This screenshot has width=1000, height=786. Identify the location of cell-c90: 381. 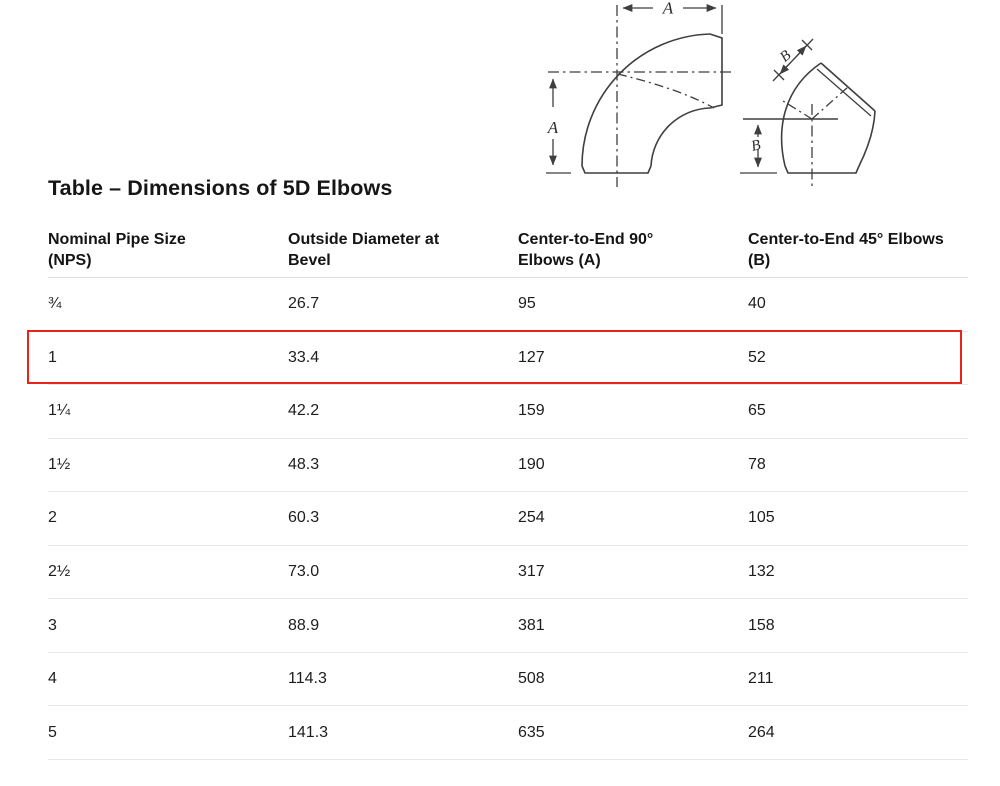
(531, 625).